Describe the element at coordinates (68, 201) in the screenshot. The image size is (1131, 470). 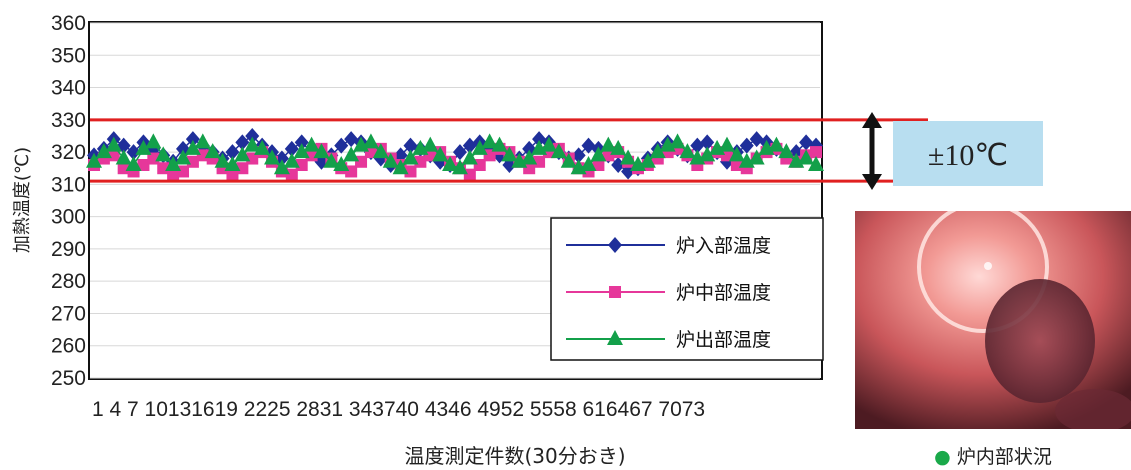
I see `y-tick-labels: 250 260 270 280 290 300 310 320 330 340 350 360` at that location.